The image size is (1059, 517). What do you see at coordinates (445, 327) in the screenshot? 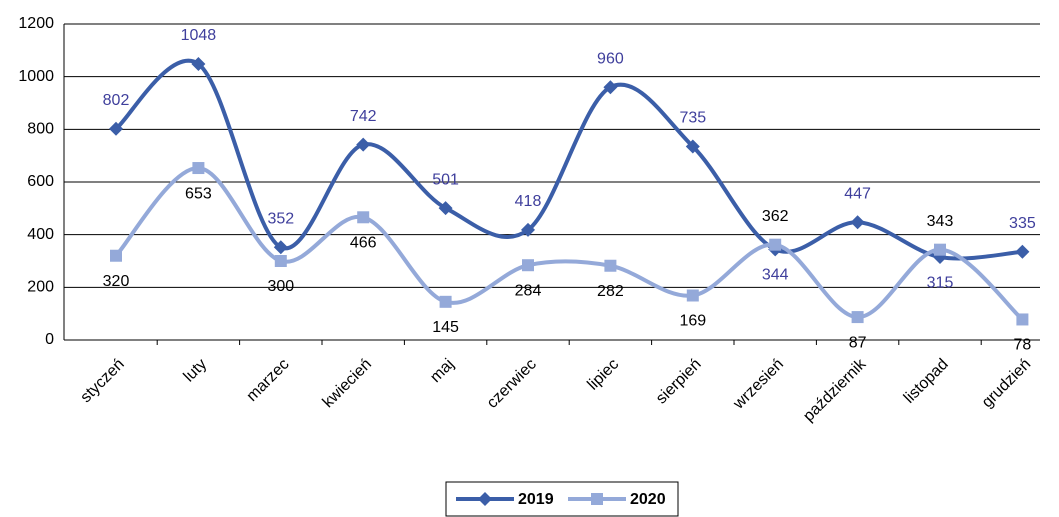
I see `data-label: 145` at bounding box center [445, 327].